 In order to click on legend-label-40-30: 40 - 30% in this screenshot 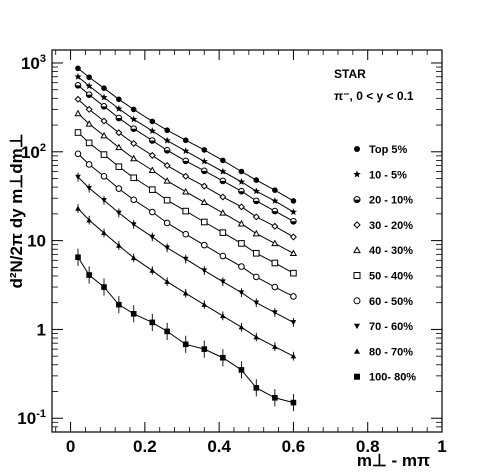, I will do `click(391, 251)`.